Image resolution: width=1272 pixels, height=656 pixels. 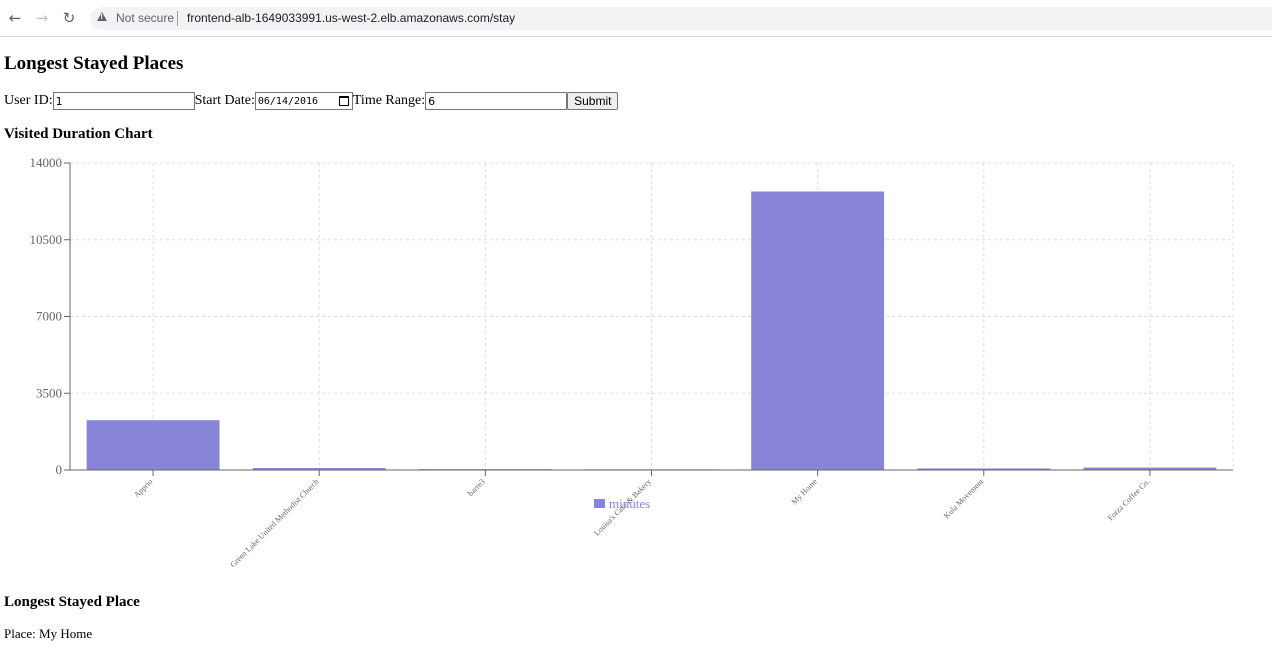 What do you see at coordinates (49, 316) in the screenshot?
I see `y-tick-label: 7000` at bounding box center [49, 316].